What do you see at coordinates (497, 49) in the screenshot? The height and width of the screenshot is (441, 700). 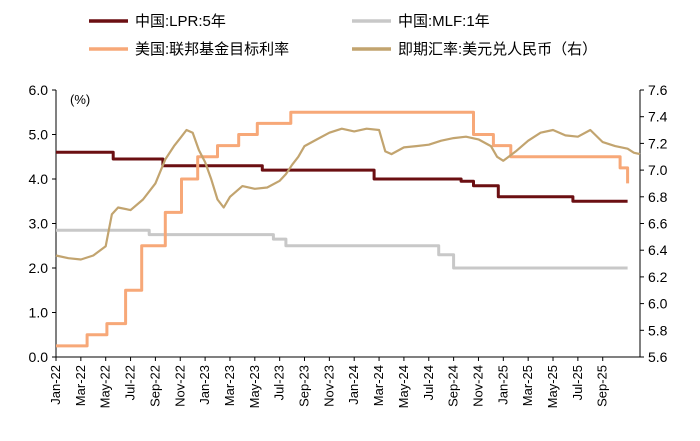 I see `legend-label-3: 即期汇率:美元兑人民币（右）` at bounding box center [497, 49].